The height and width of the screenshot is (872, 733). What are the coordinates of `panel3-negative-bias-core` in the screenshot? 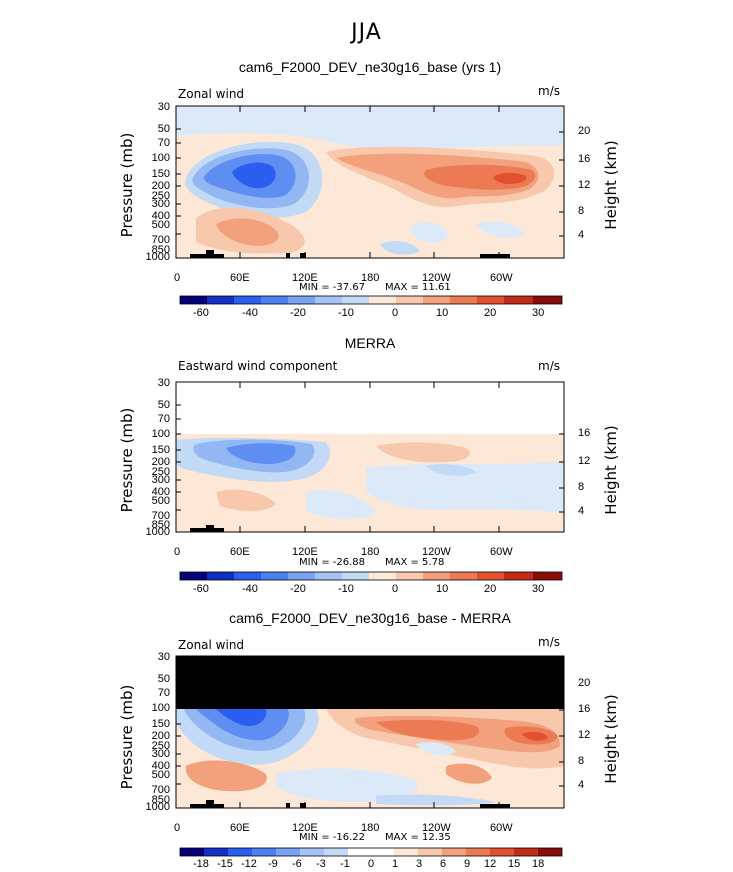 It's located at (241, 717).